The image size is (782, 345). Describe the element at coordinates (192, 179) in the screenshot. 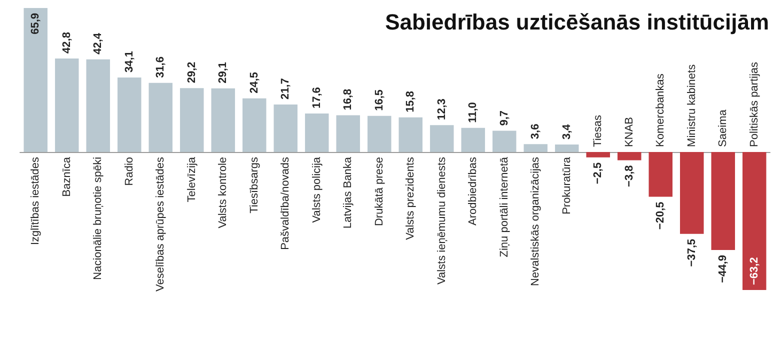

I see `x-tick-label: Televīzija` at that location.